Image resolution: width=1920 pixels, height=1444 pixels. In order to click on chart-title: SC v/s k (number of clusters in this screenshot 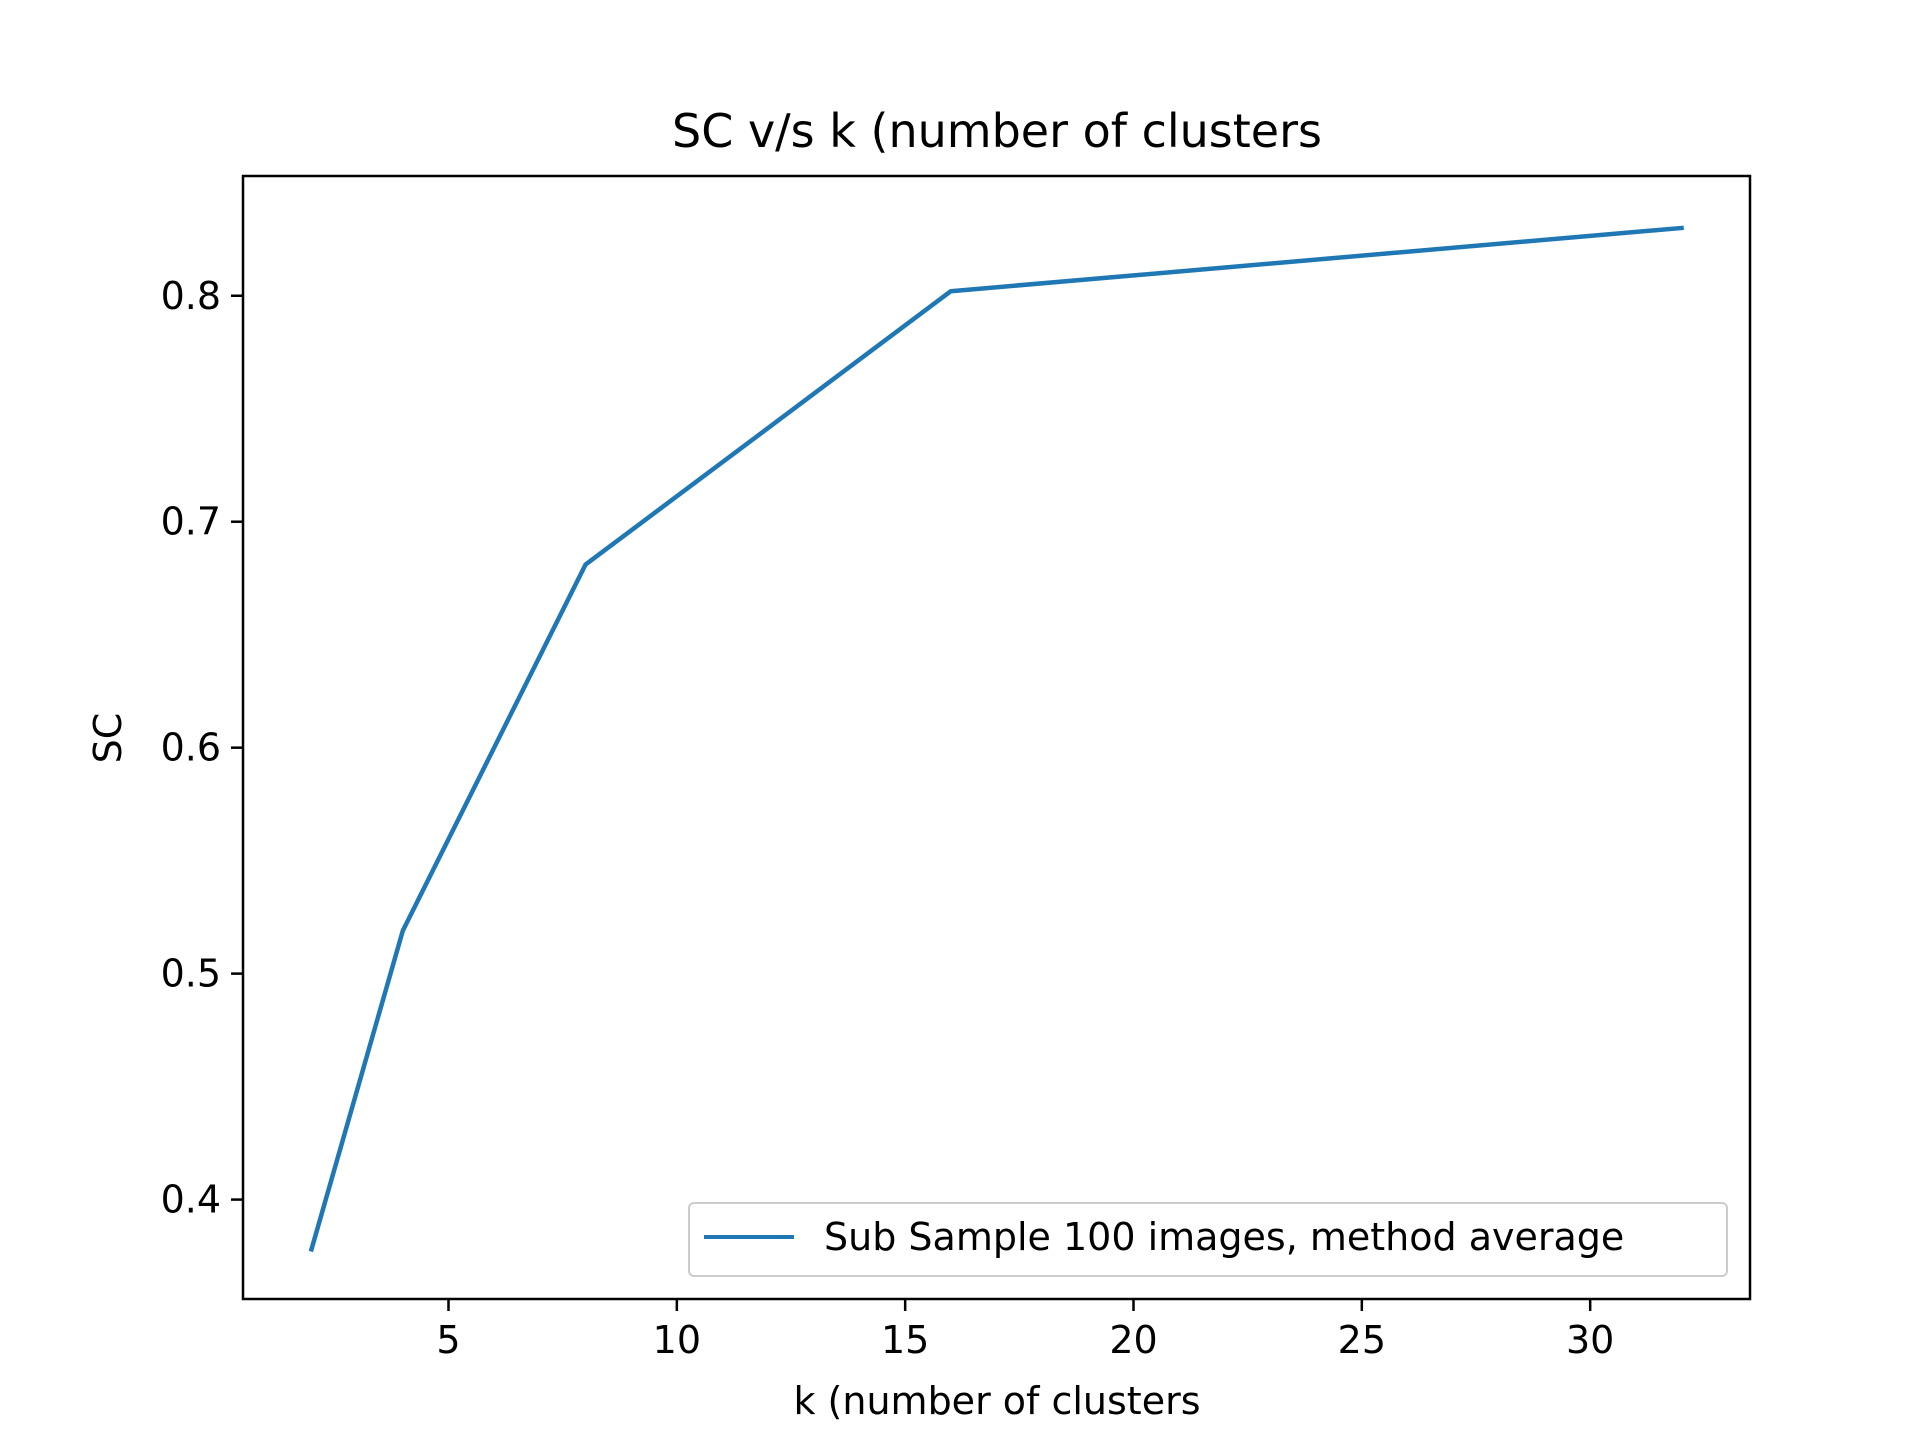, I will do `click(997, 131)`.